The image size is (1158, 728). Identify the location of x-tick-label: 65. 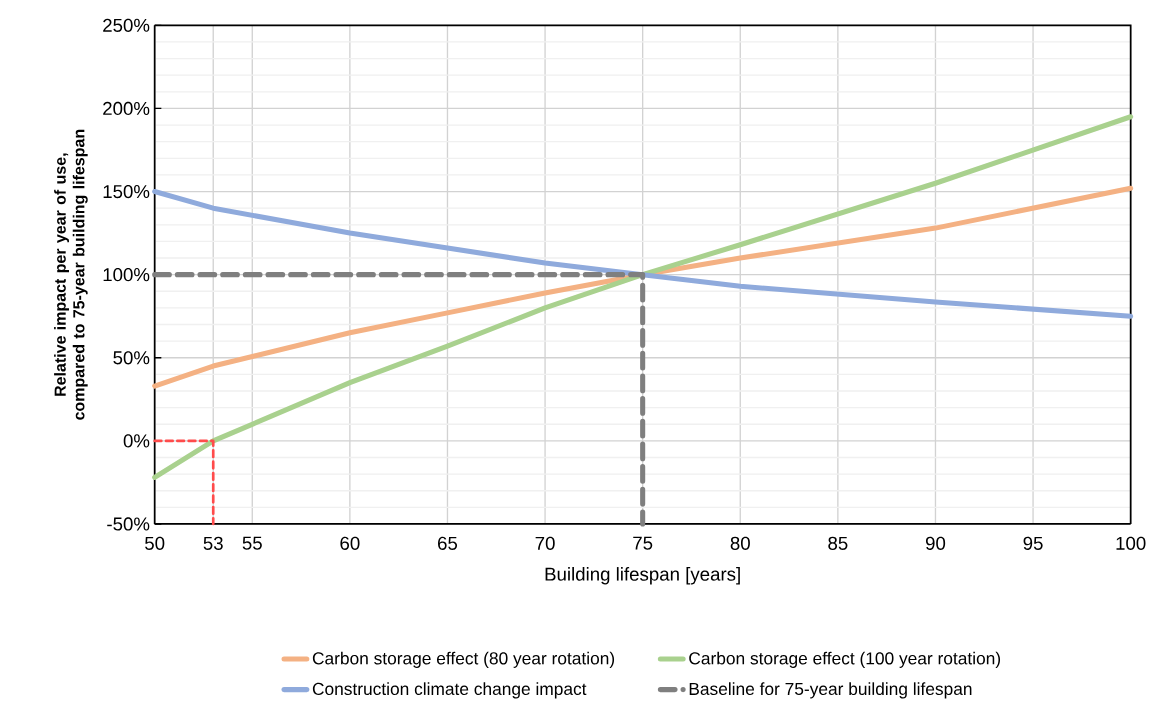
(448, 543).